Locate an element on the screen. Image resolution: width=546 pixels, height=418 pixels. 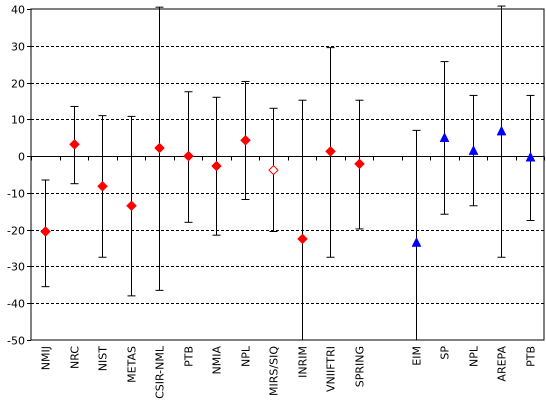
x-tick-label: SP is located at coordinates (445, 353).